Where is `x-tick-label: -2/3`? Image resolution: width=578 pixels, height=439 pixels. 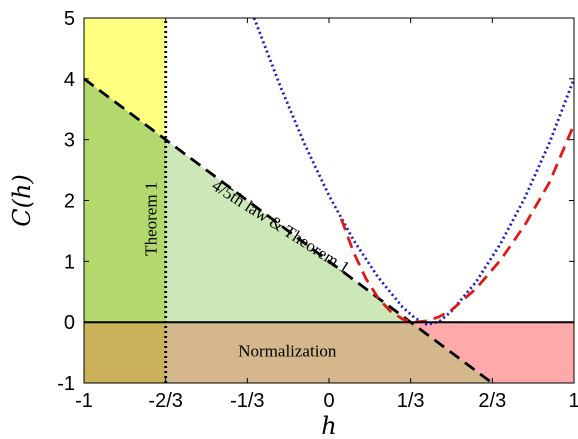
x-tick-label: -2/3 is located at coordinates (165, 401).